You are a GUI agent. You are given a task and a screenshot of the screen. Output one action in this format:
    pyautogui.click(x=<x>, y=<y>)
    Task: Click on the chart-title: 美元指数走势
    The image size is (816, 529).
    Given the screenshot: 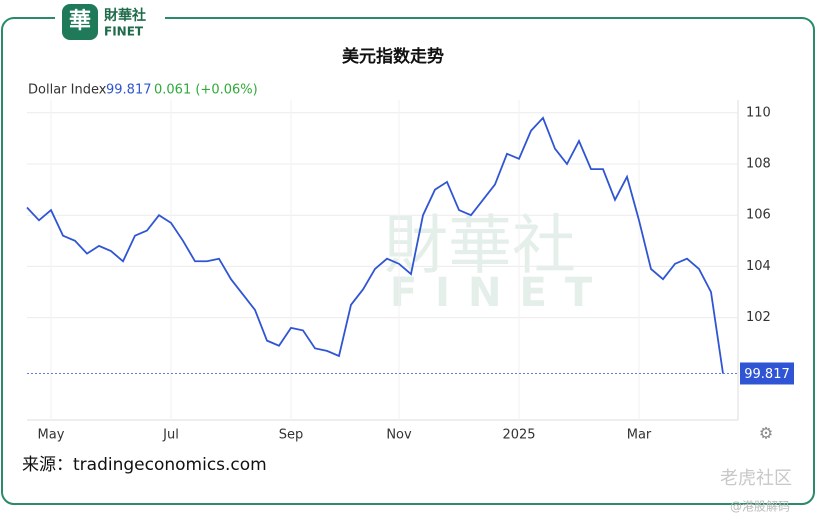 What is the action you would take?
    pyautogui.click(x=393, y=56)
    